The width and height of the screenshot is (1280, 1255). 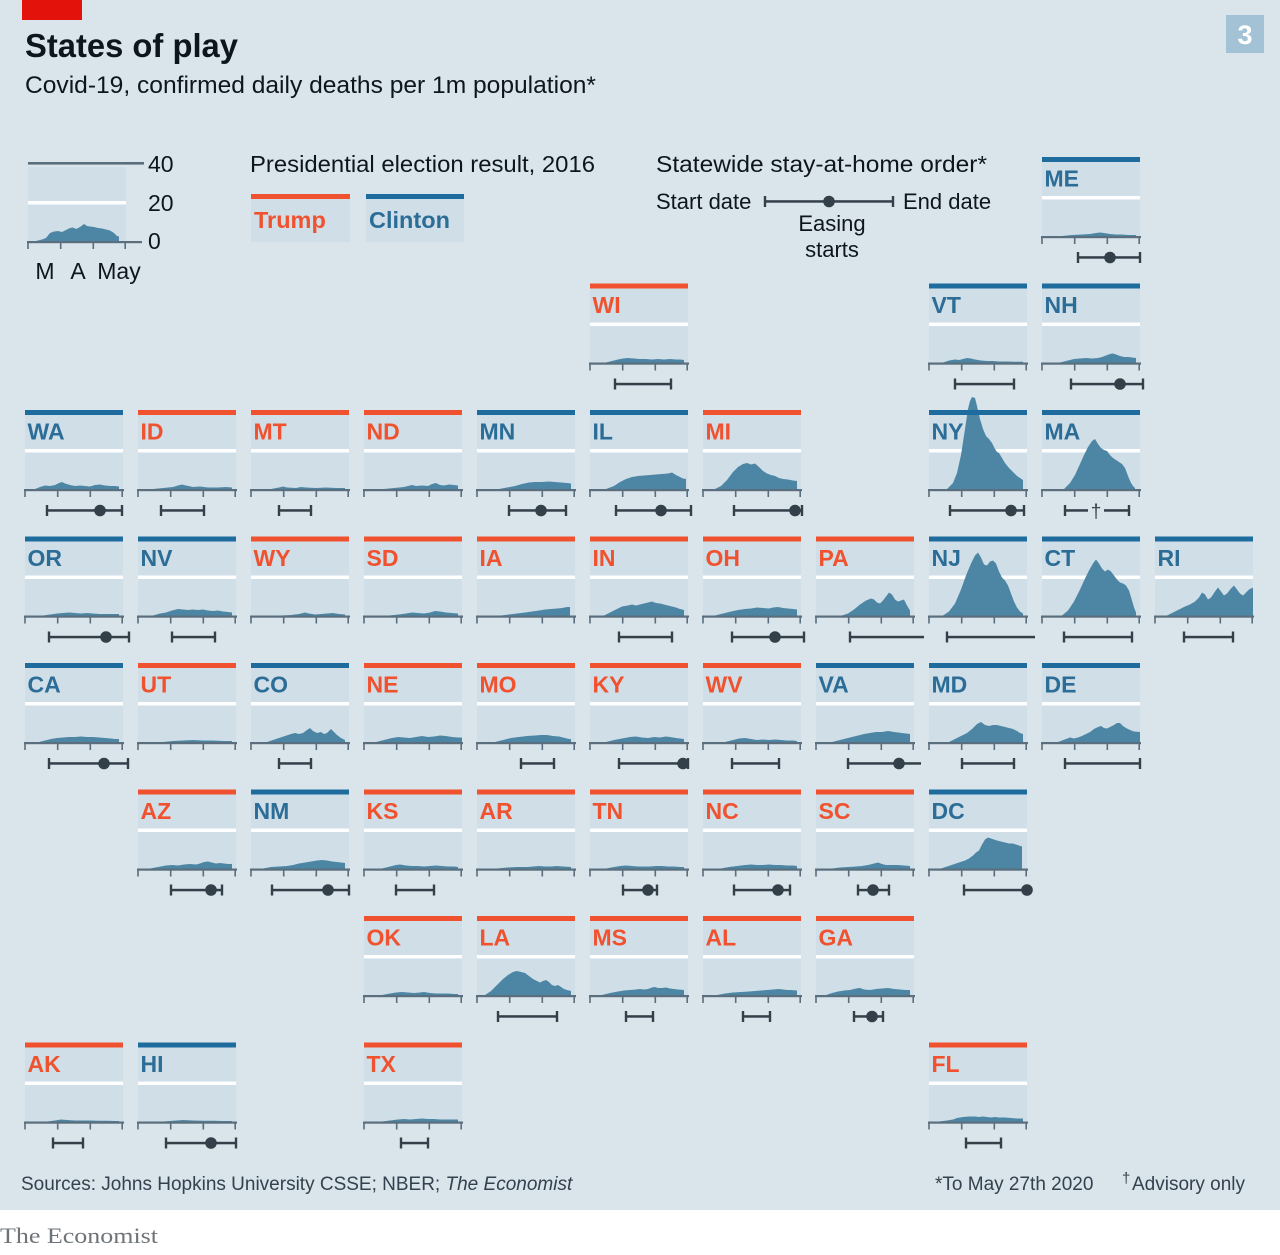 What do you see at coordinates (44, 271) in the screenshot?
I see `svg-text: M` at bounding box center [44, 271].